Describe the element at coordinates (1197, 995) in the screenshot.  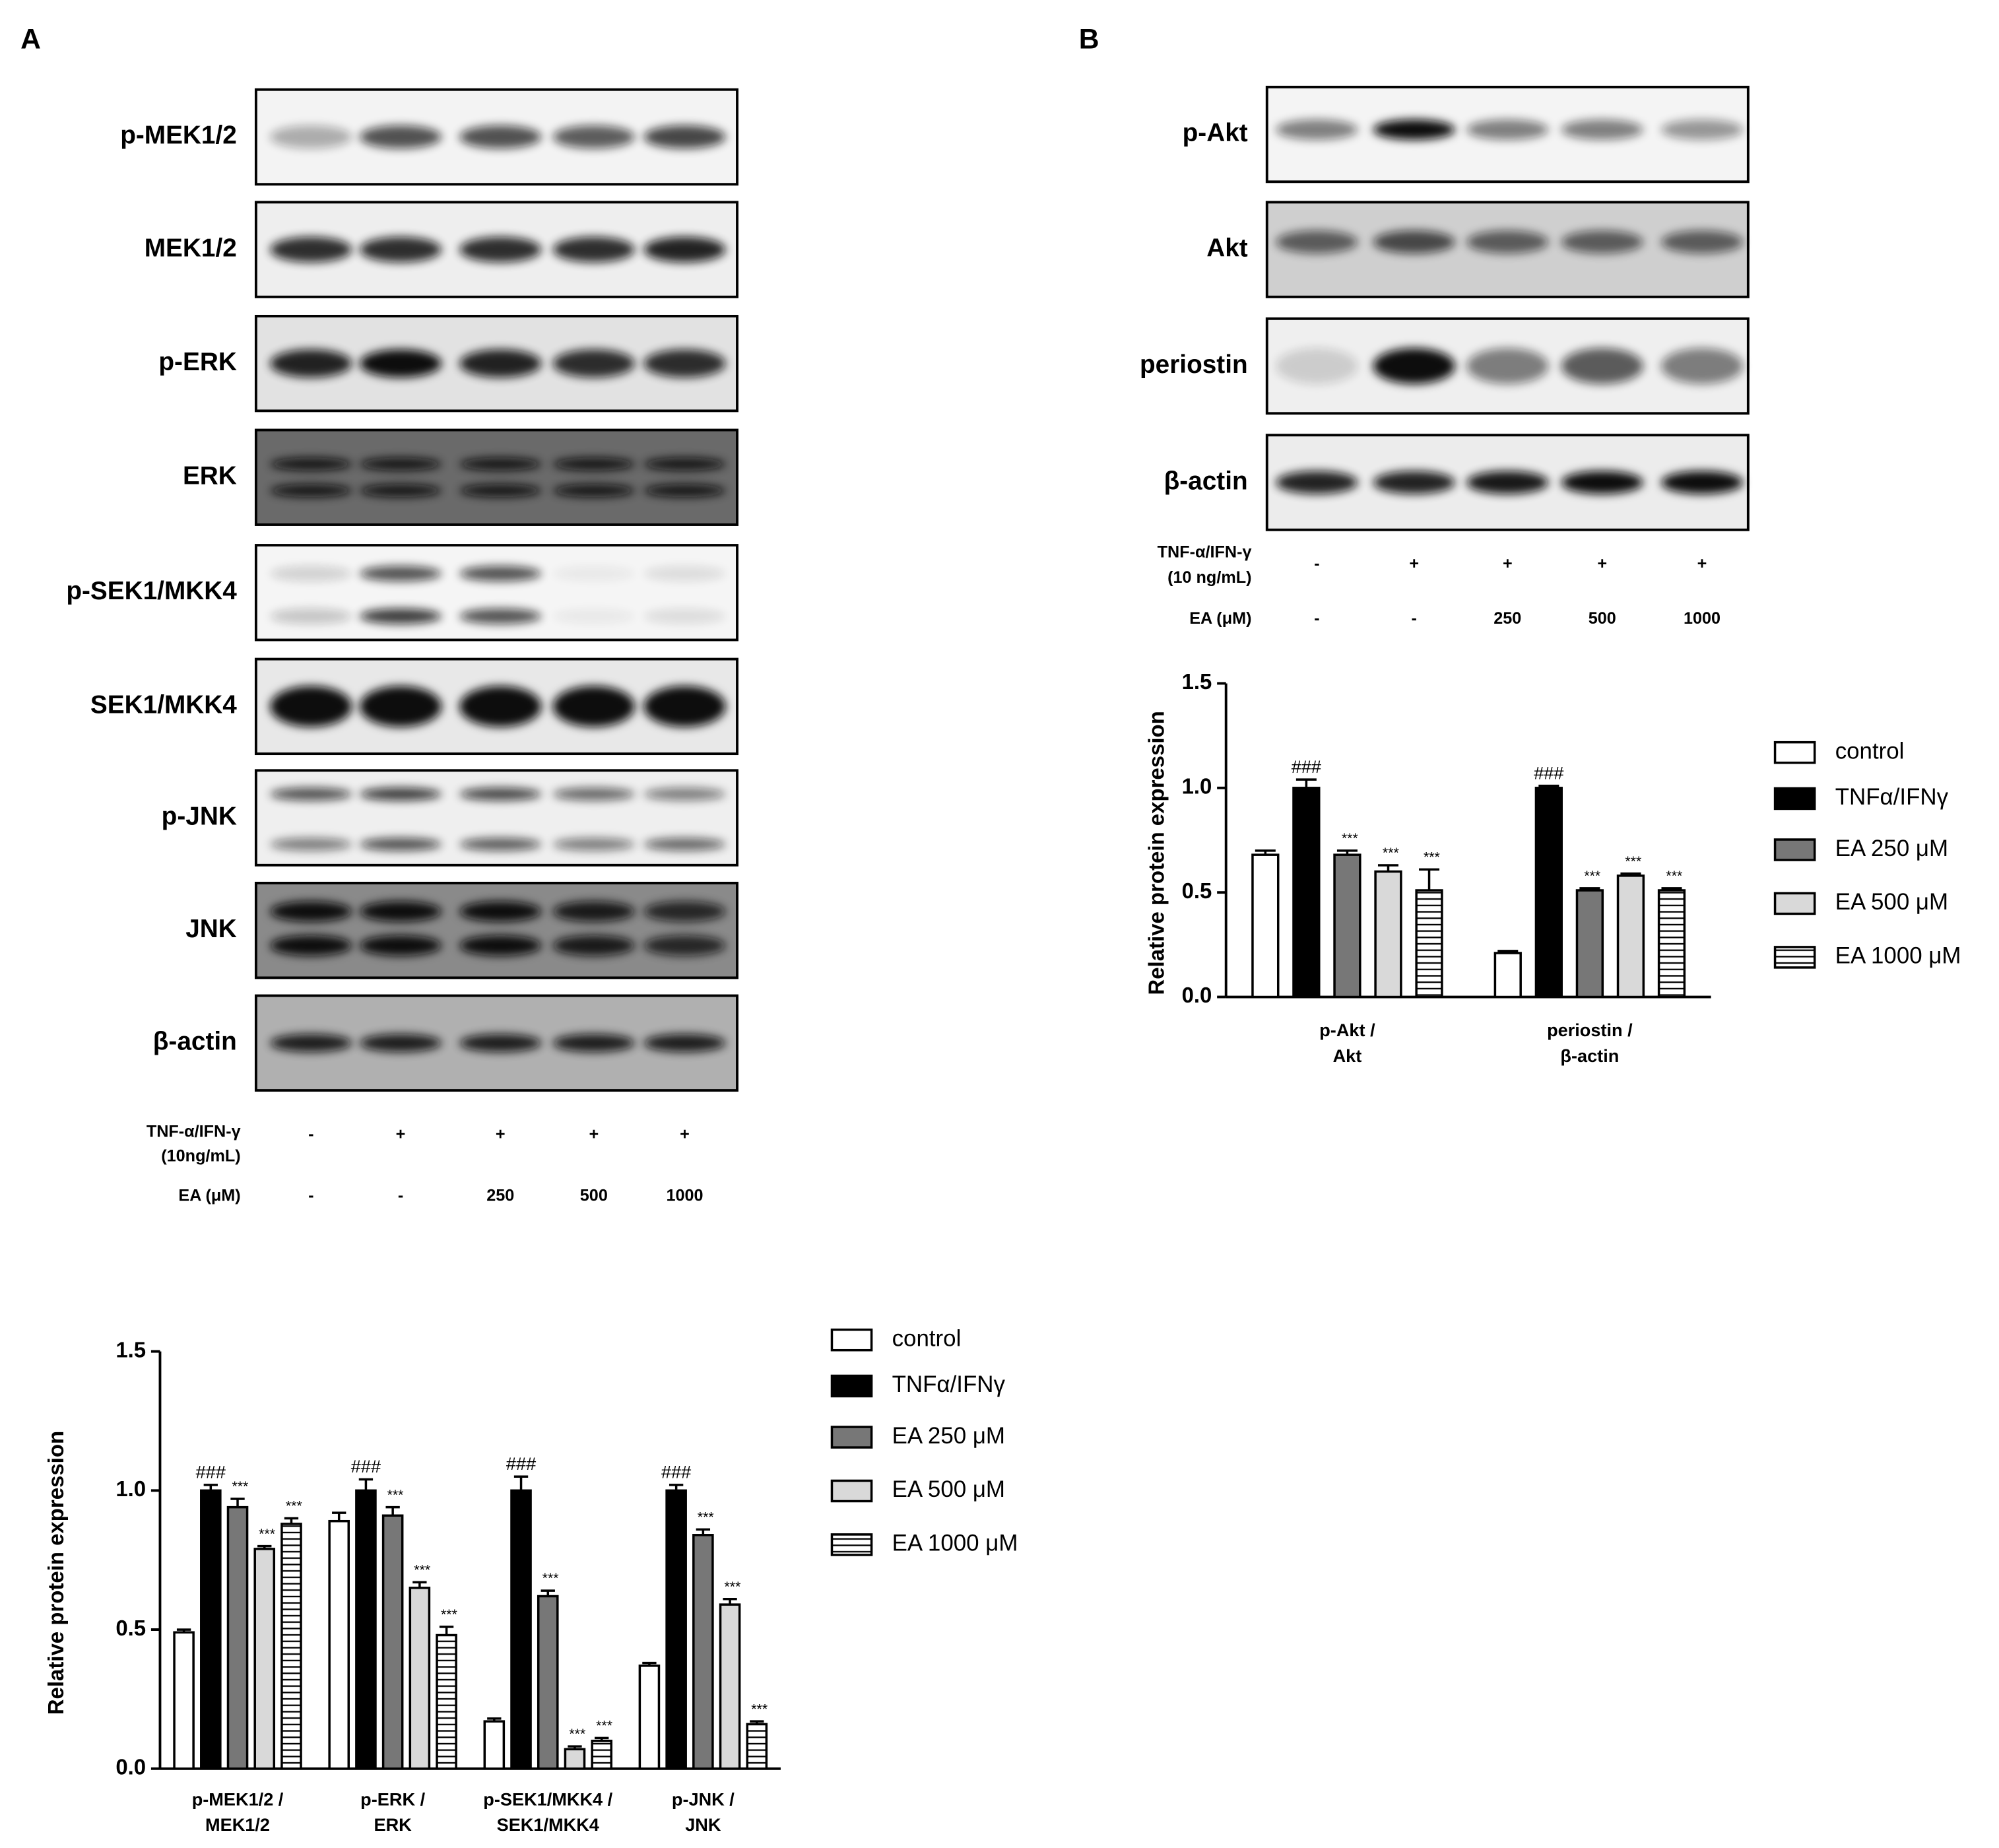
I see `y-tick-label: 0.0` at that location.